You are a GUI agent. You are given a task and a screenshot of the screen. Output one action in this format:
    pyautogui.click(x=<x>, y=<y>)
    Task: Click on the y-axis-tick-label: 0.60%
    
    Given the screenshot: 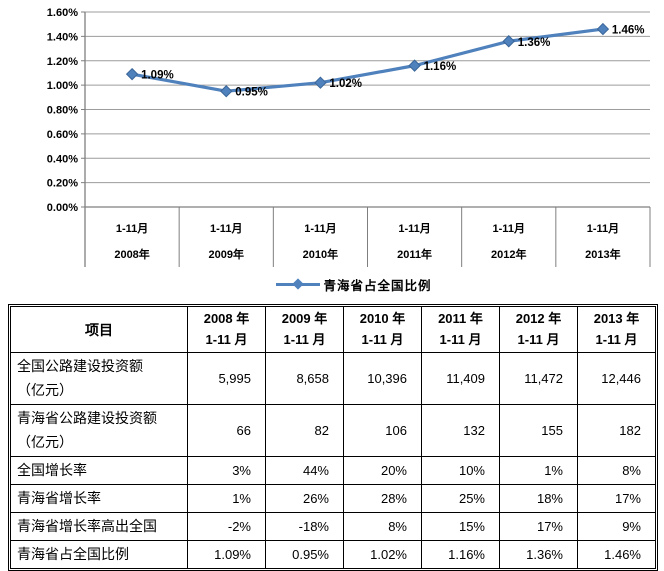 What is the action you would take?
    pyautogui.click(x=62, y=135)
    